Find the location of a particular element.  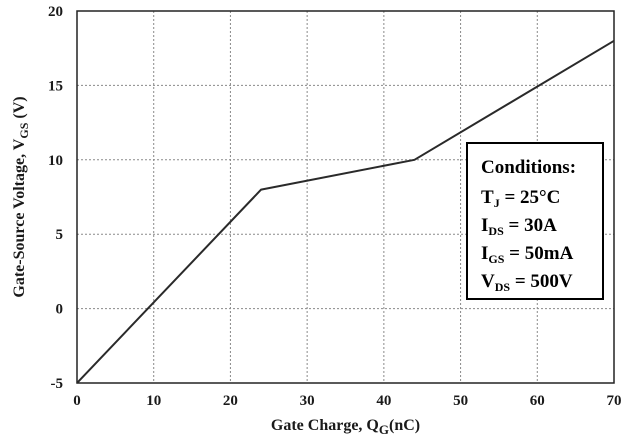

x-axis-title-main: Gate Charge, Q is located at coordinates (325, 425).